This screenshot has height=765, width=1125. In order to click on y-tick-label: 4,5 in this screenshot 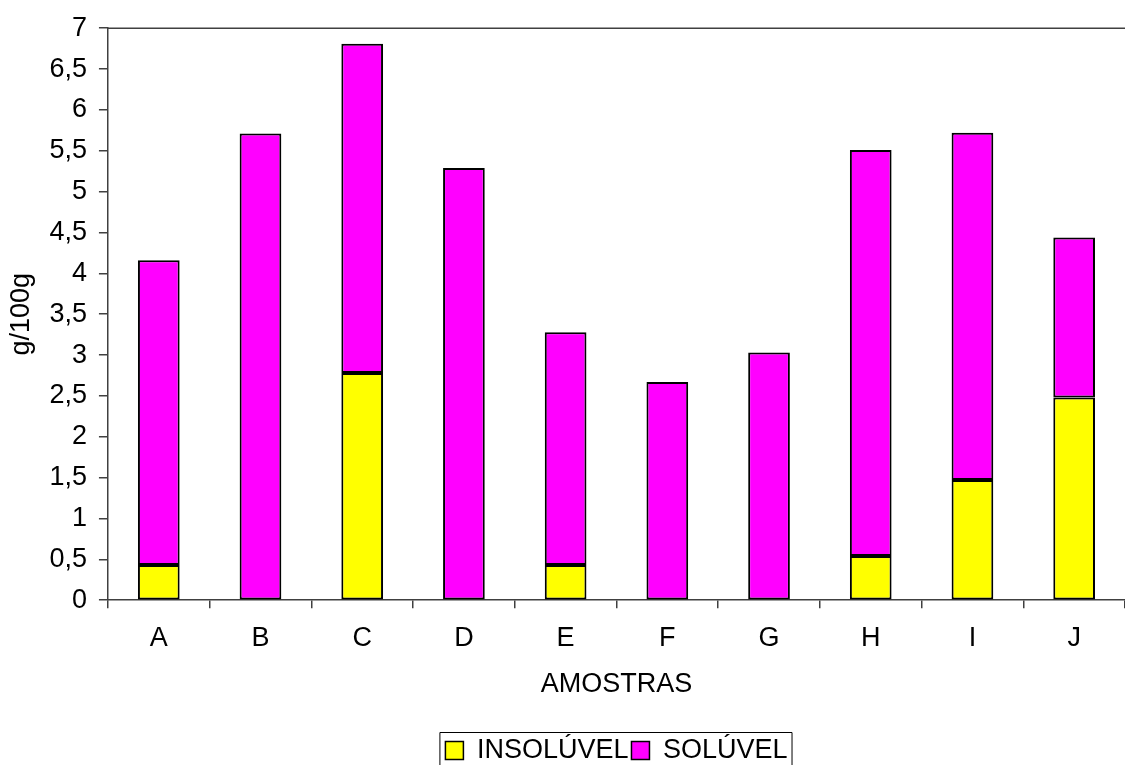, I will do `click(68, 230)`.